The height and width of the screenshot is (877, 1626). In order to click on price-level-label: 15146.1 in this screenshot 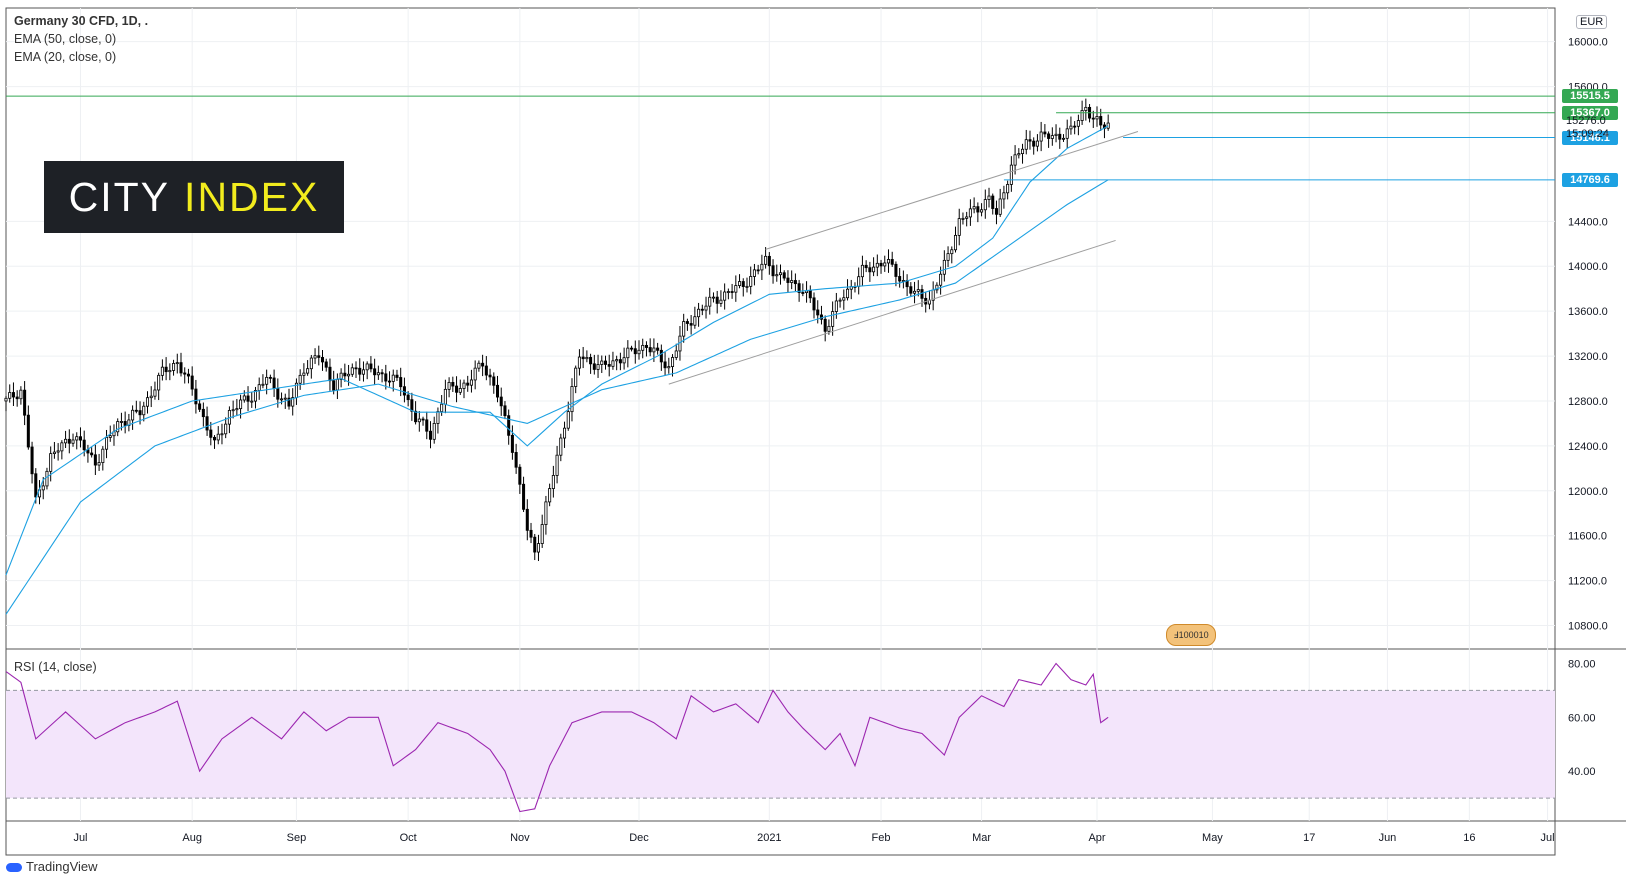, I will do `click(1590, 137)`.